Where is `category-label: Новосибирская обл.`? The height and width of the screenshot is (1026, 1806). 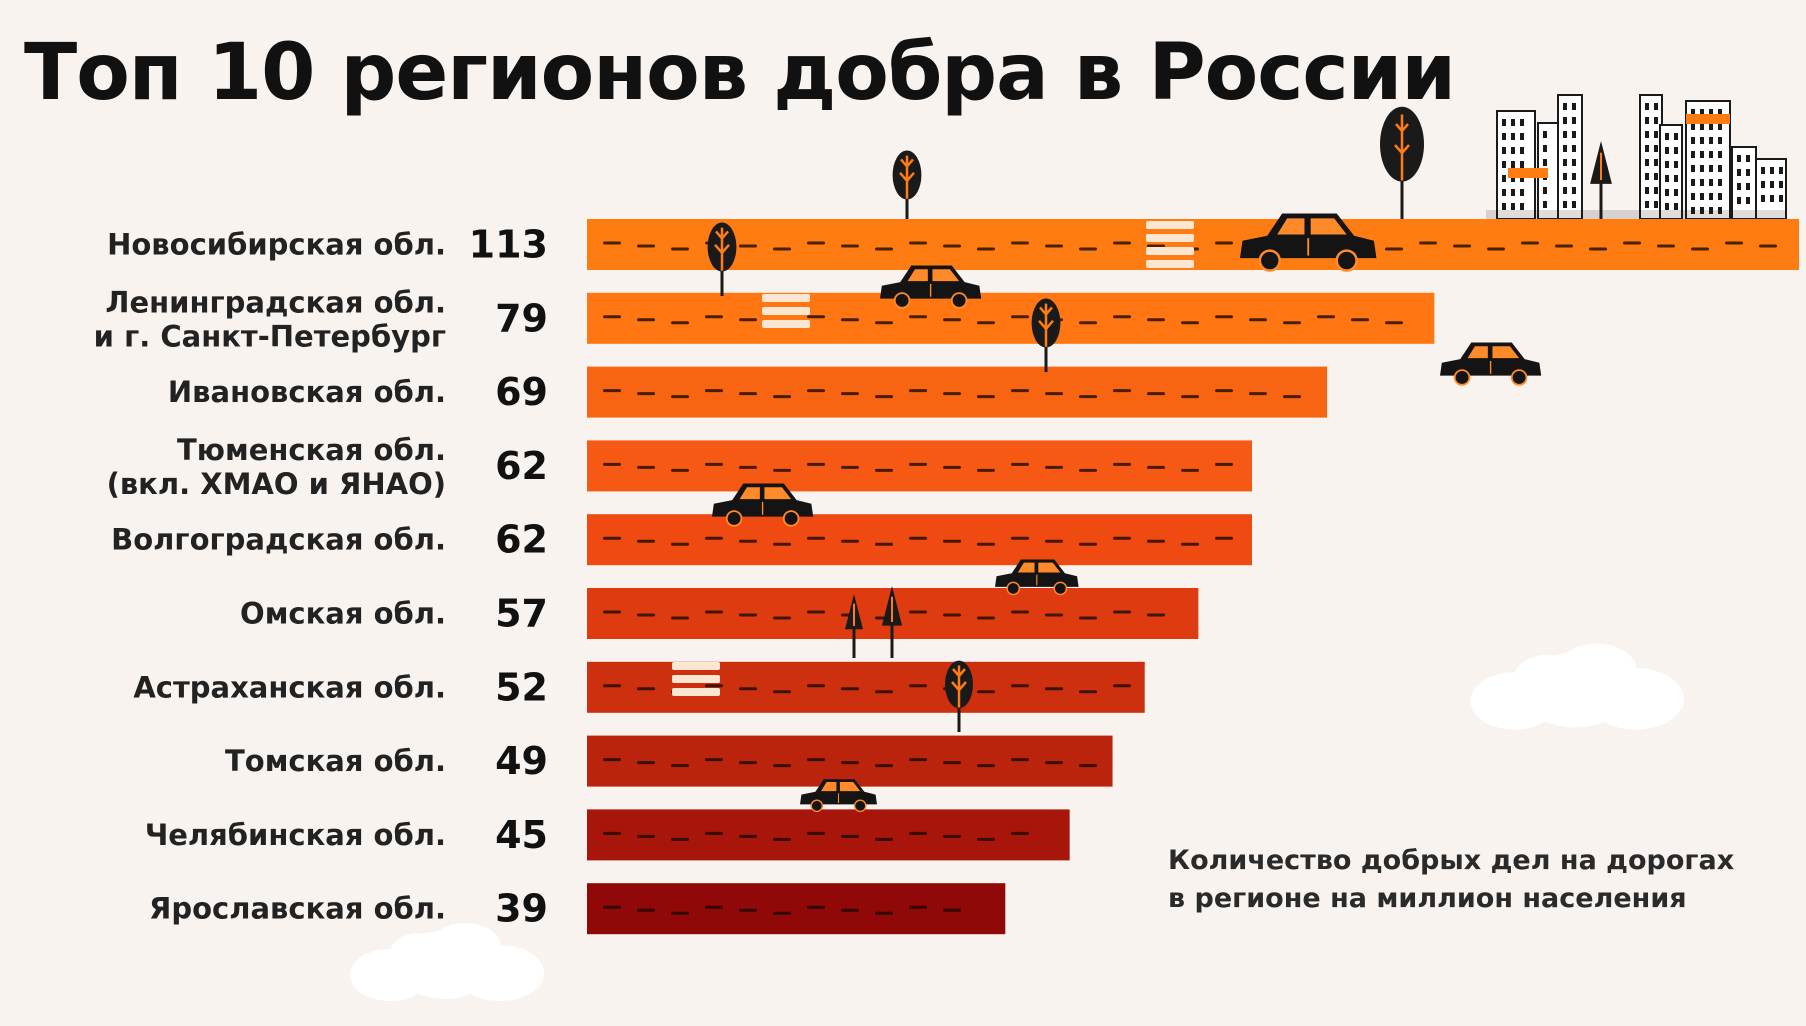 category-label: Новосибирская обл. is located at coordinates (276, 245).